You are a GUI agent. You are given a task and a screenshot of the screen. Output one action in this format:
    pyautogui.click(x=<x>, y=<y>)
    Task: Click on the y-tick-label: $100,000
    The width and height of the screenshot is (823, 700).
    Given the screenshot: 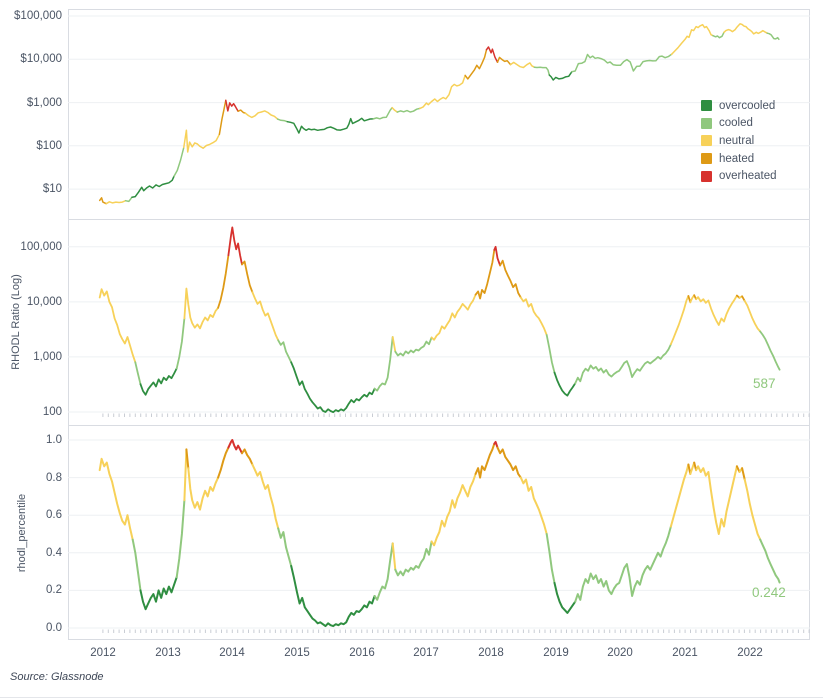 What is the action you would take?
    pyautogui.click(x=38, y=16)
    